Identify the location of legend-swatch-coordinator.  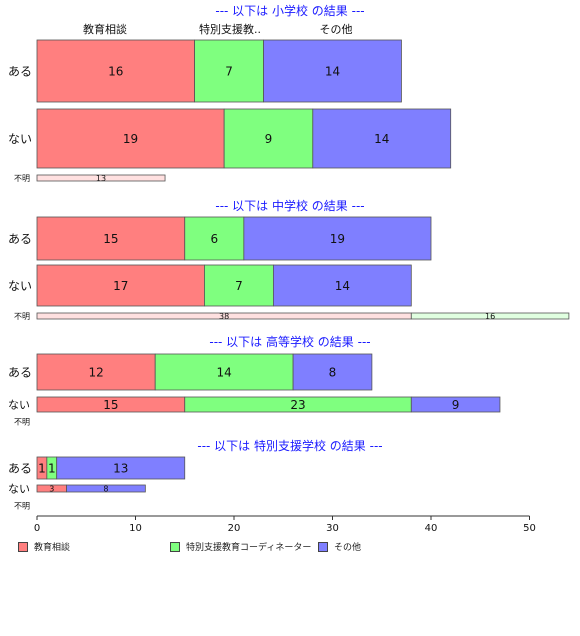
(175, 546).